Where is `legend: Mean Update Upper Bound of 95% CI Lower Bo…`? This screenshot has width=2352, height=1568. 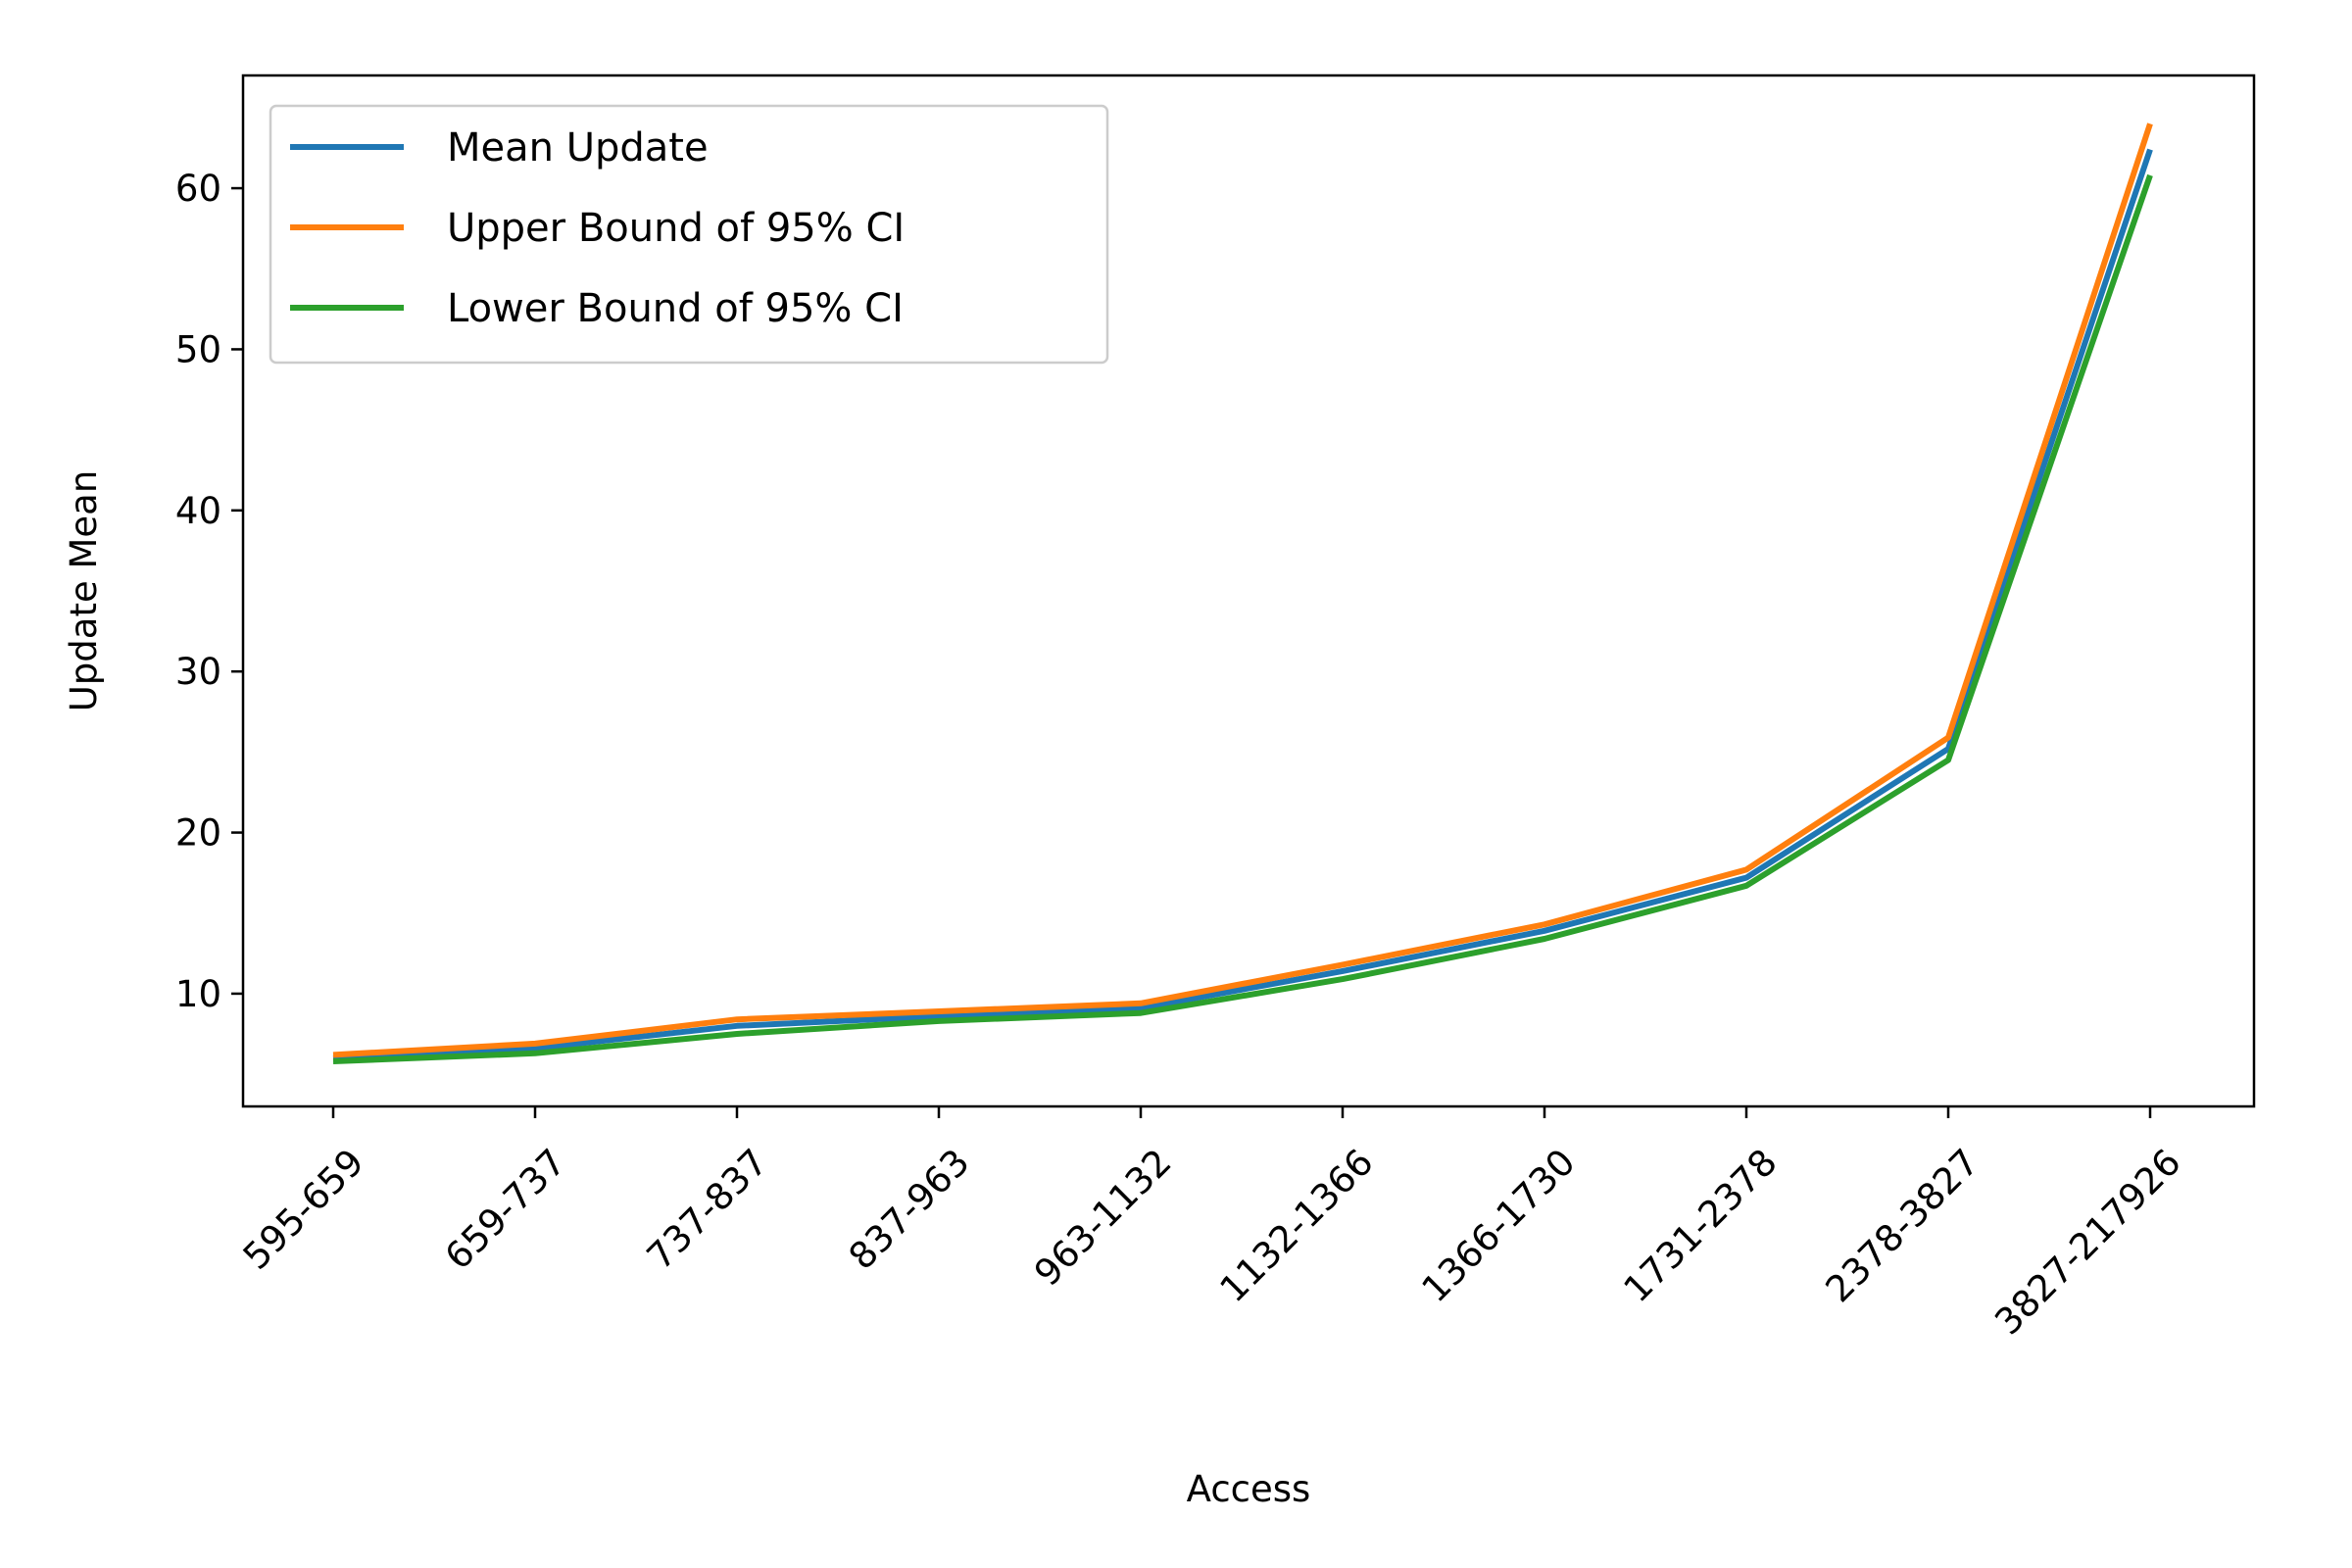 legend: Mean Update Upper Bound of 95% CI Lower Bo… is located at coordinates (689, 234).